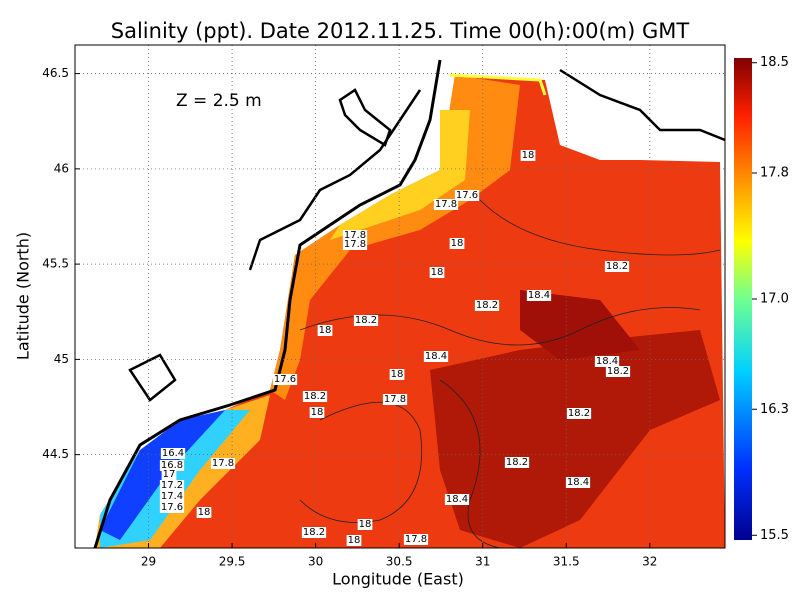  What do you see at coordinates (315, 562) in the screenshot?
I see `x-tick-label: 30` at bounding box center [315, 562].